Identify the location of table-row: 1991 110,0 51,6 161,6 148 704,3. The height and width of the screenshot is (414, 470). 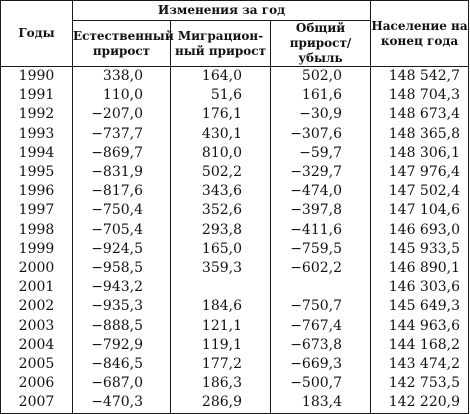
(235, 96).